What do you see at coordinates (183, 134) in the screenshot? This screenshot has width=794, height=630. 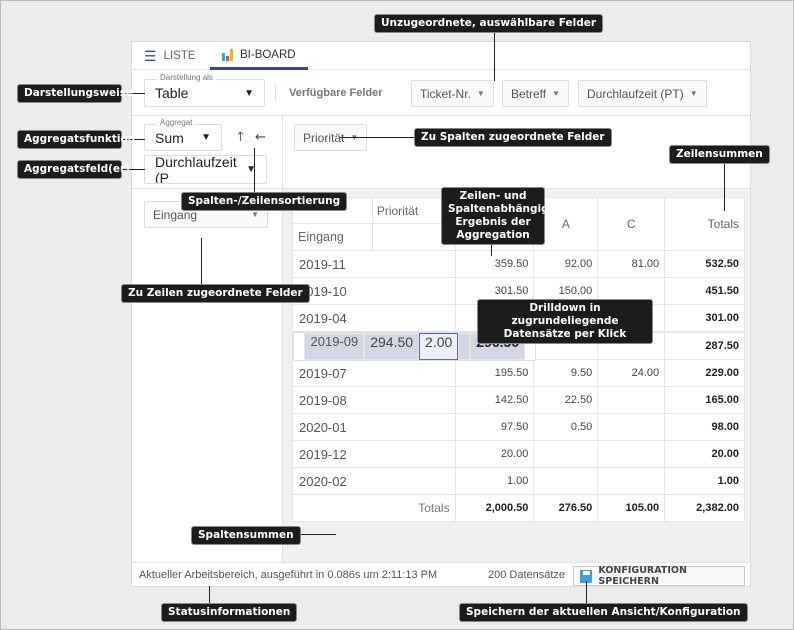 I see `aggregate-function-select: Aggregat Sum ▼` at bounding box center [183, 134].